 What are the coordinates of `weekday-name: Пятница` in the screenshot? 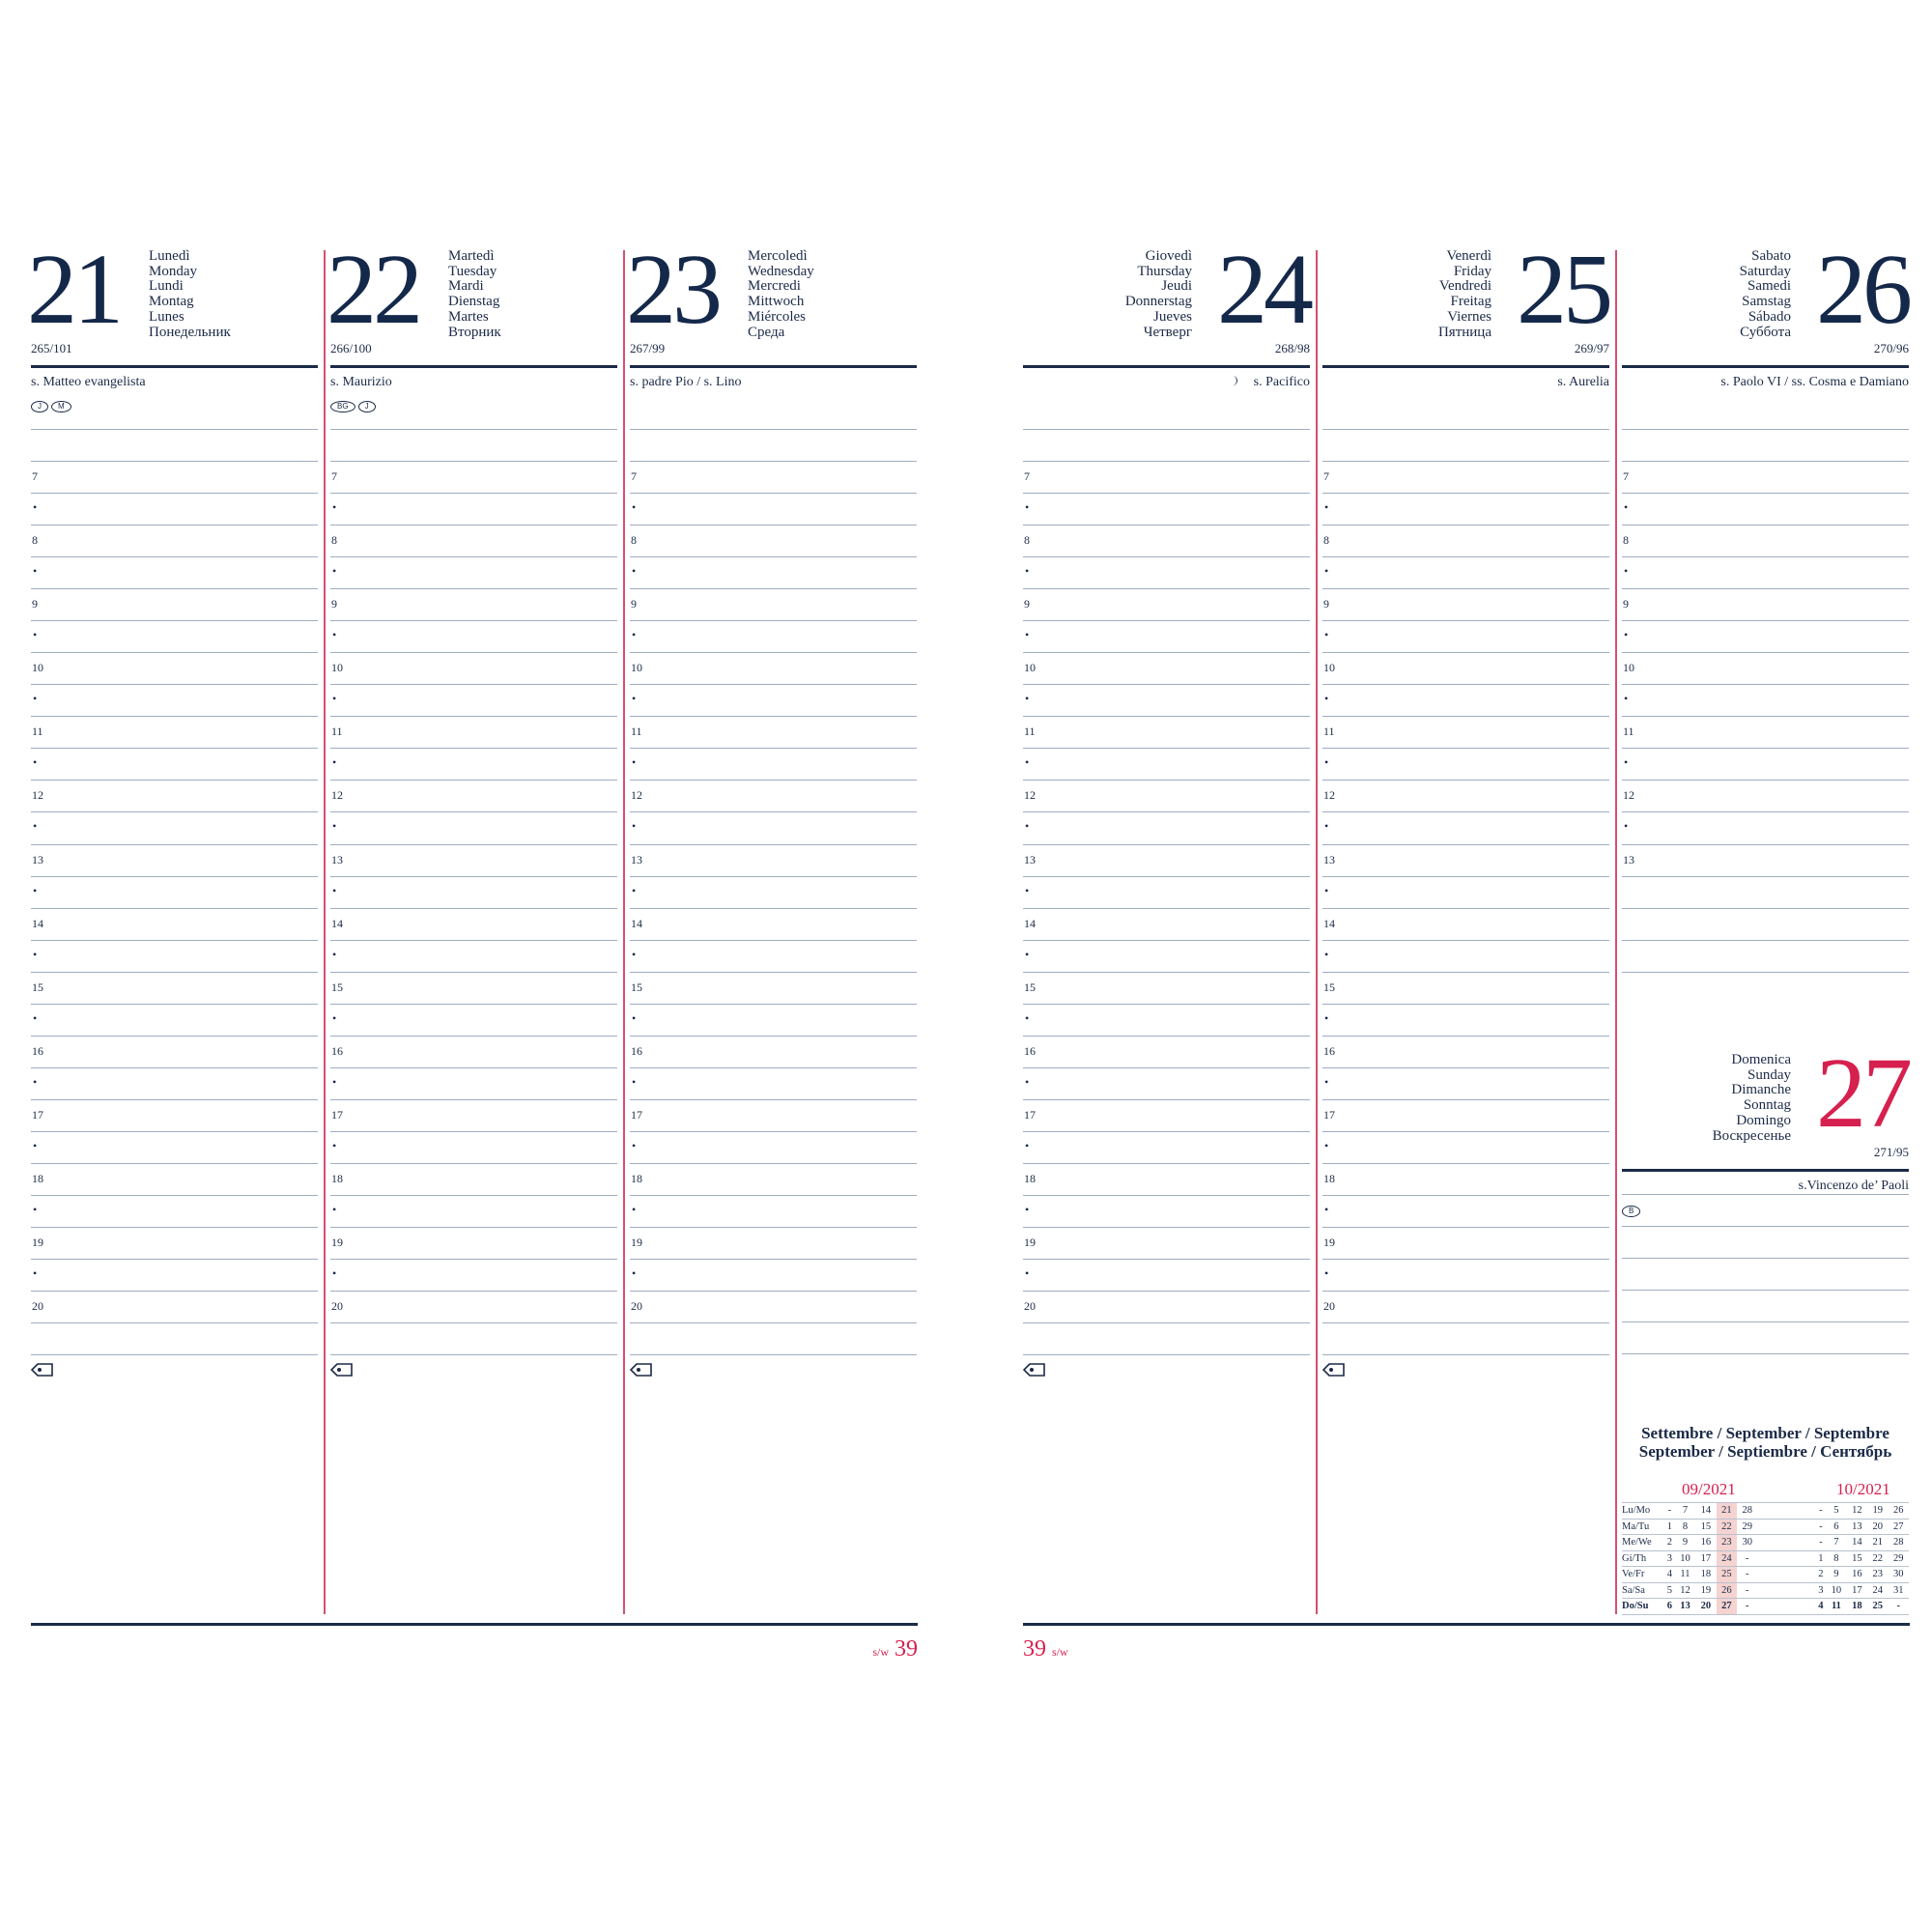 It's located at (1464, 332).